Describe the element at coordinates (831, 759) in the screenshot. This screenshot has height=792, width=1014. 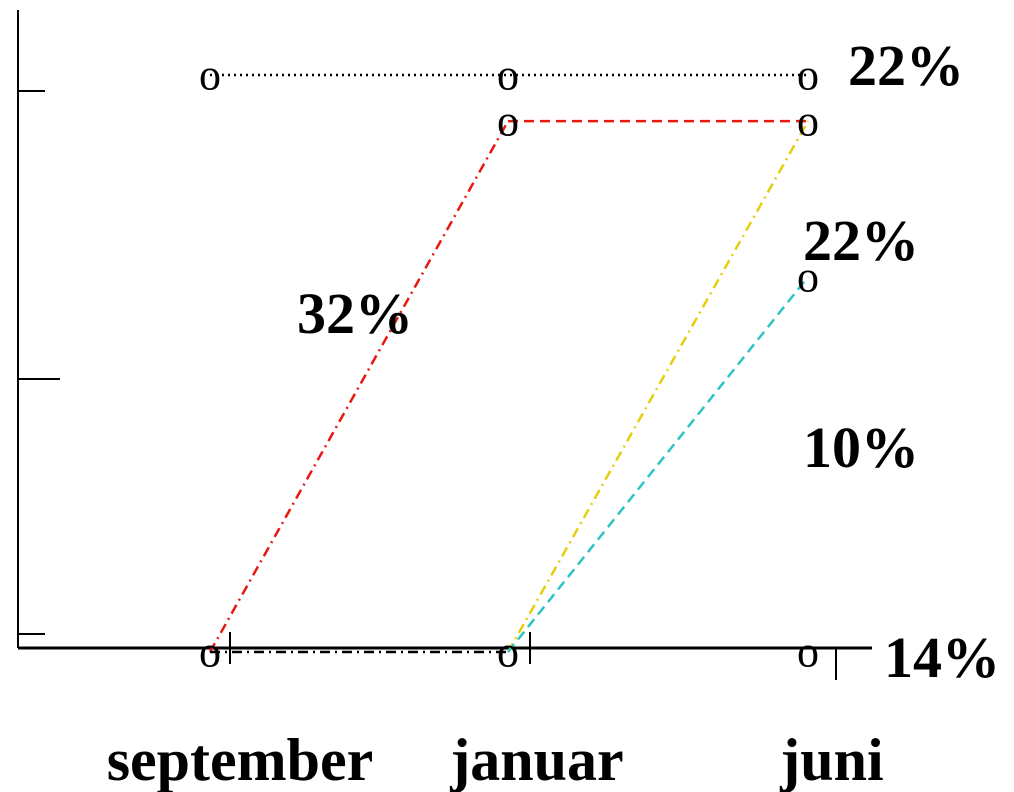
I see `x-tick-label-juni: juni` at that location.